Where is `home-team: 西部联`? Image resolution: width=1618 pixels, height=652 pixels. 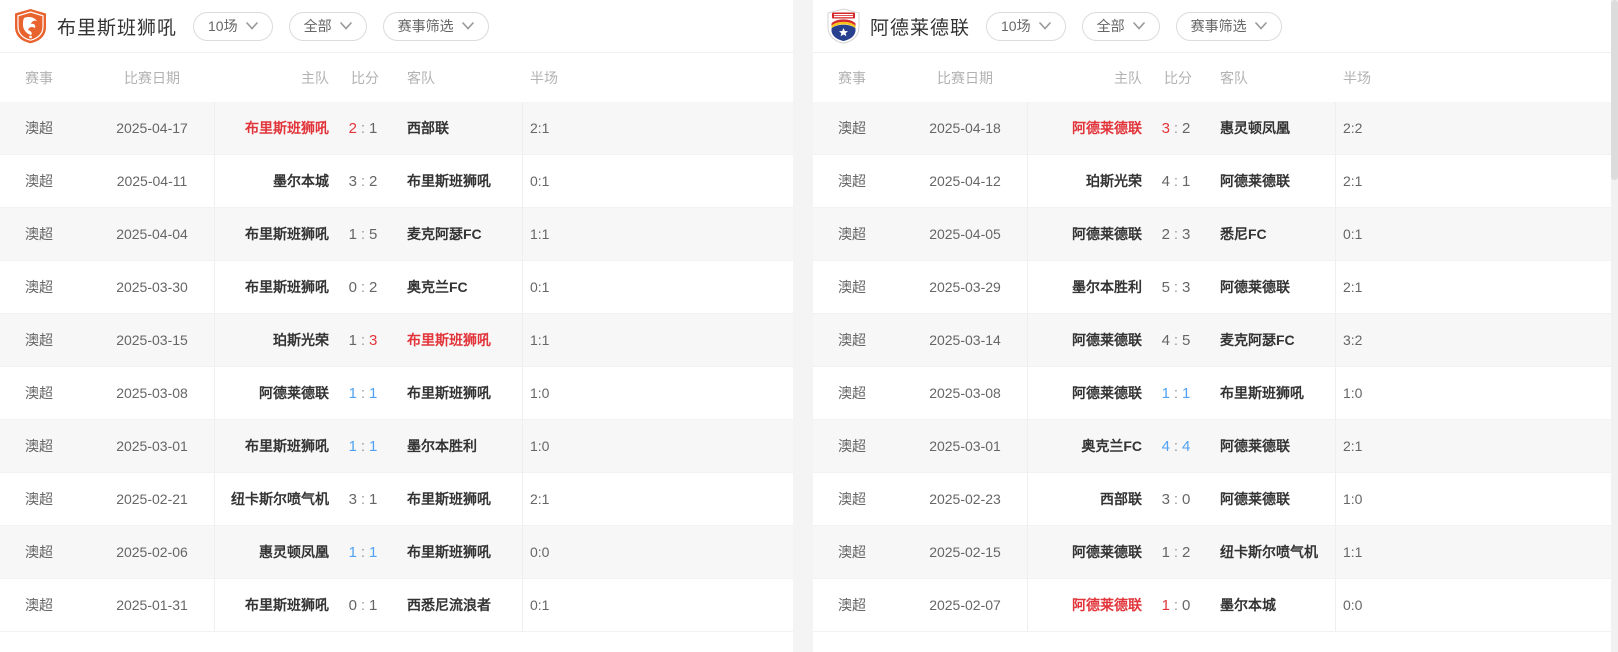
home-team: 西部联 is located at coordinates (1121, 499).